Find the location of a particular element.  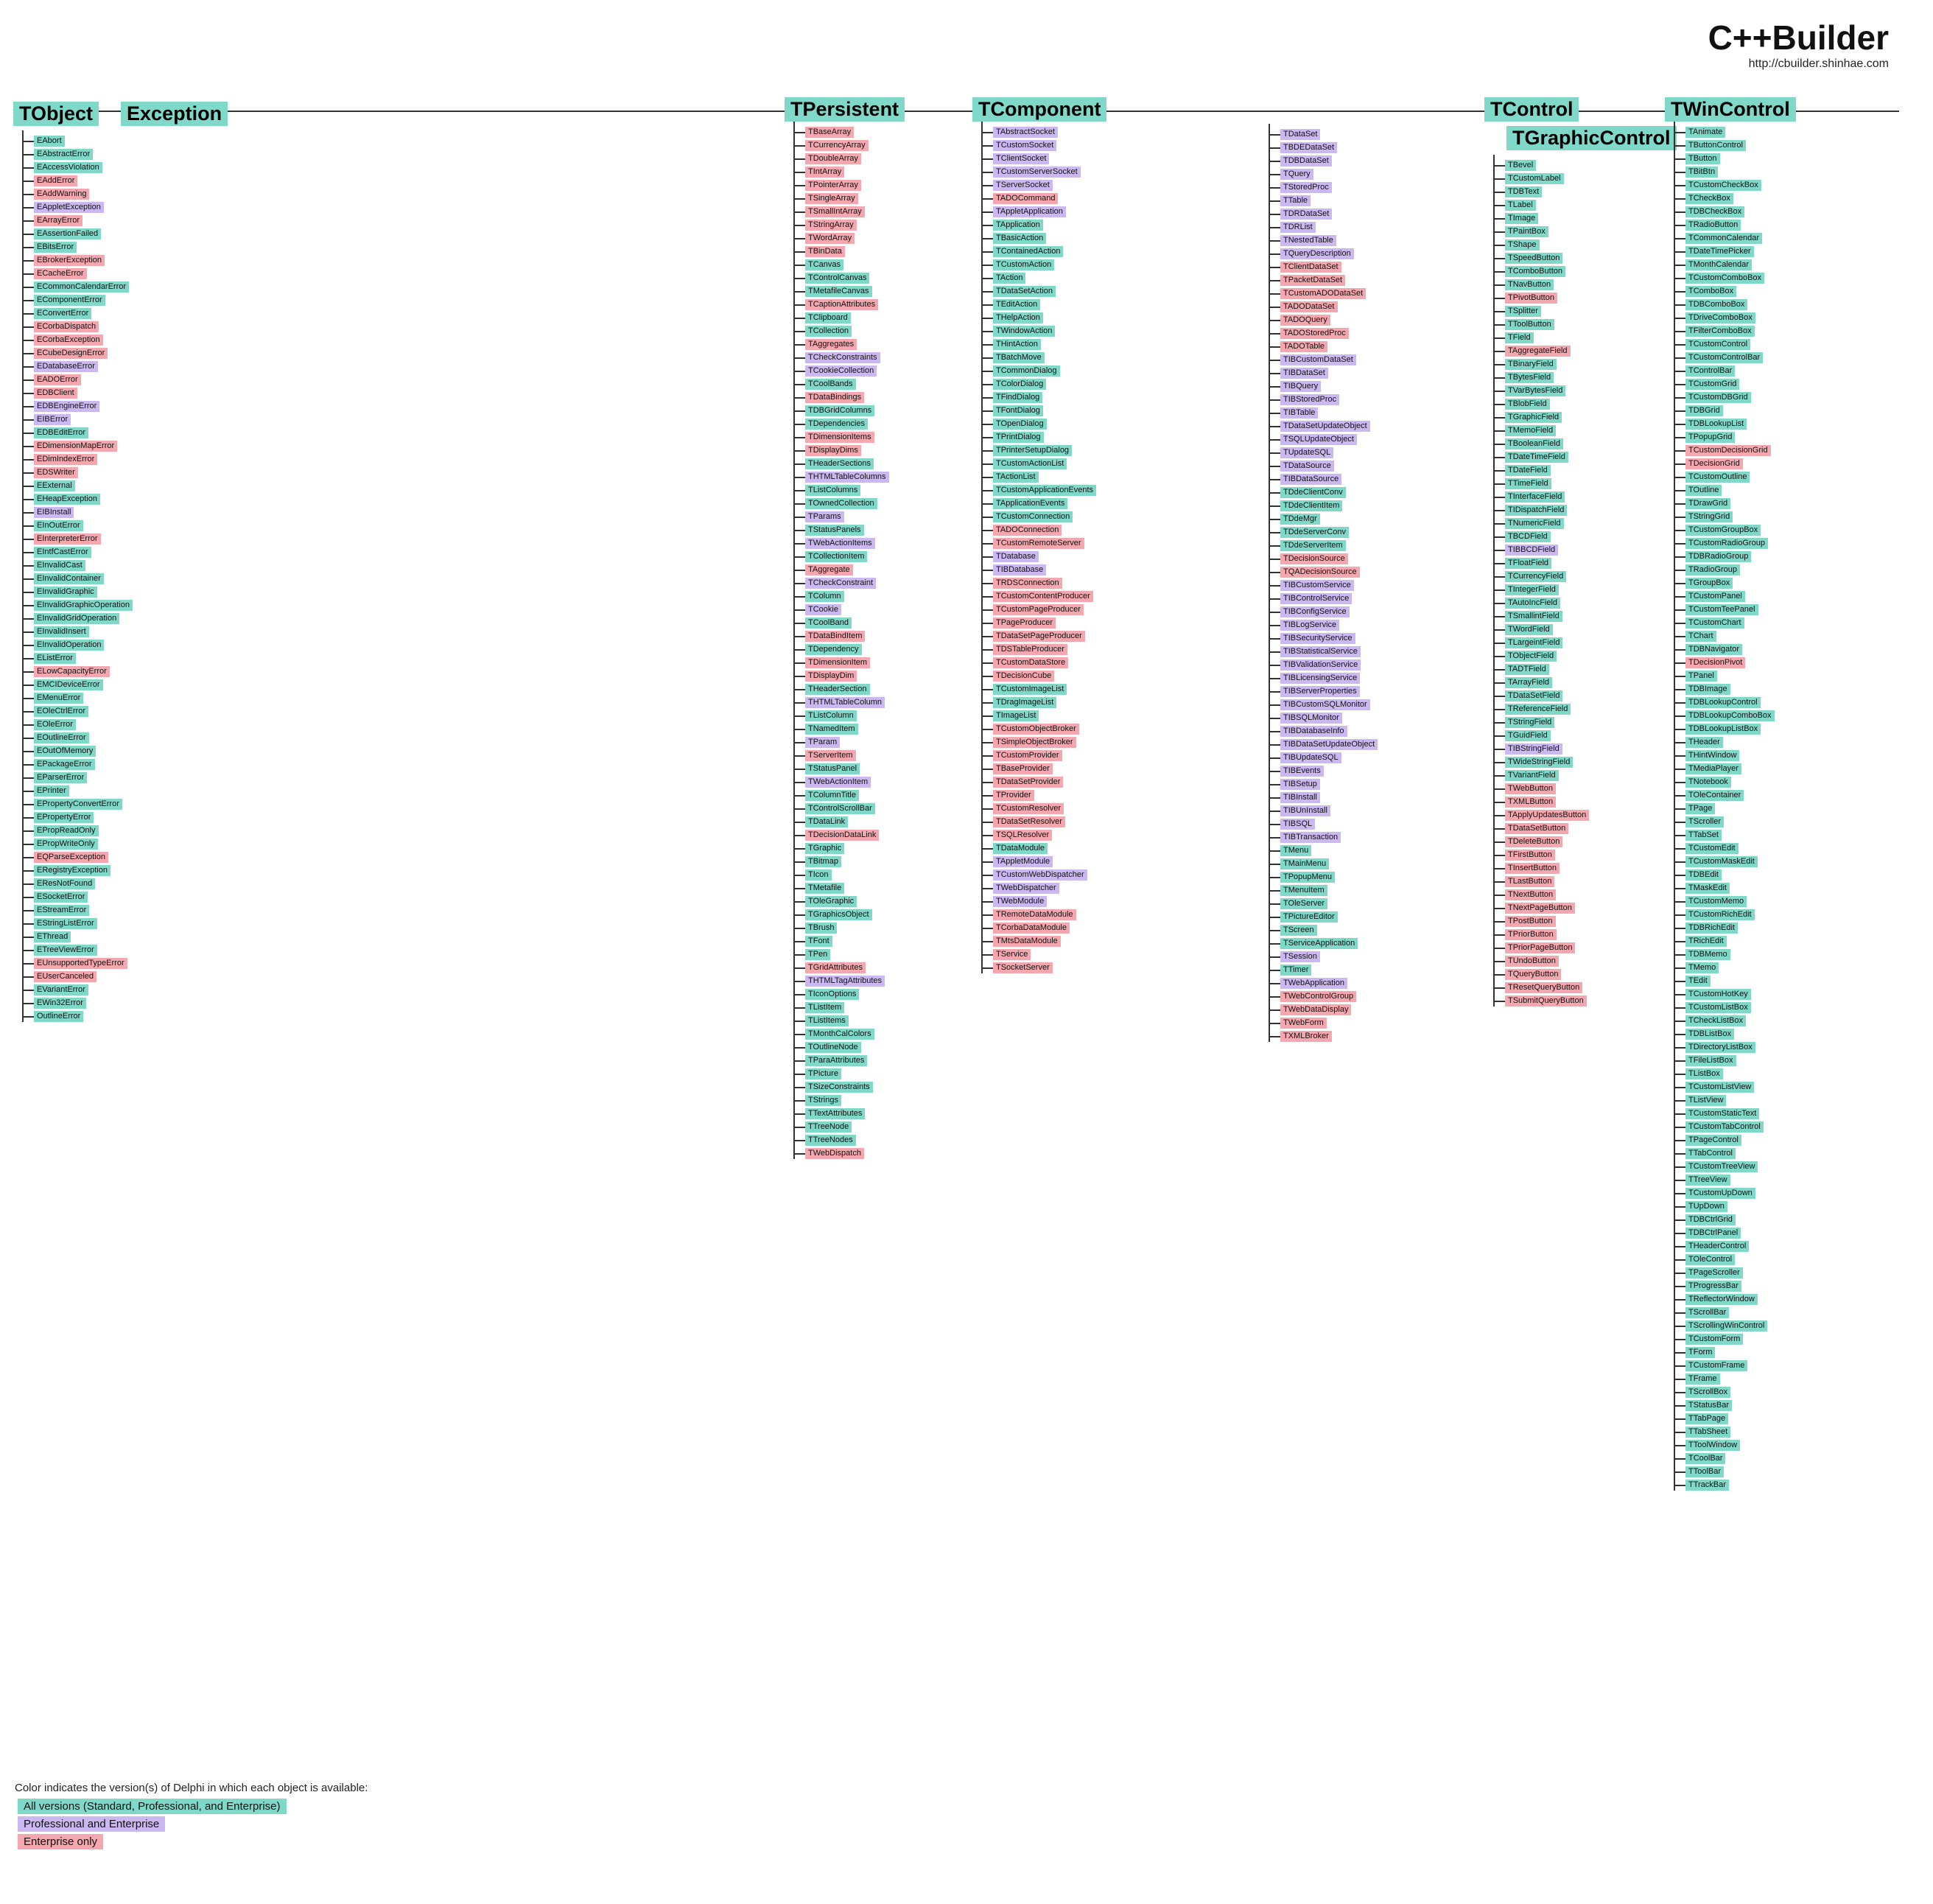

class-node: TIBDatabaseInfo is located at coordinates (1308, 731).